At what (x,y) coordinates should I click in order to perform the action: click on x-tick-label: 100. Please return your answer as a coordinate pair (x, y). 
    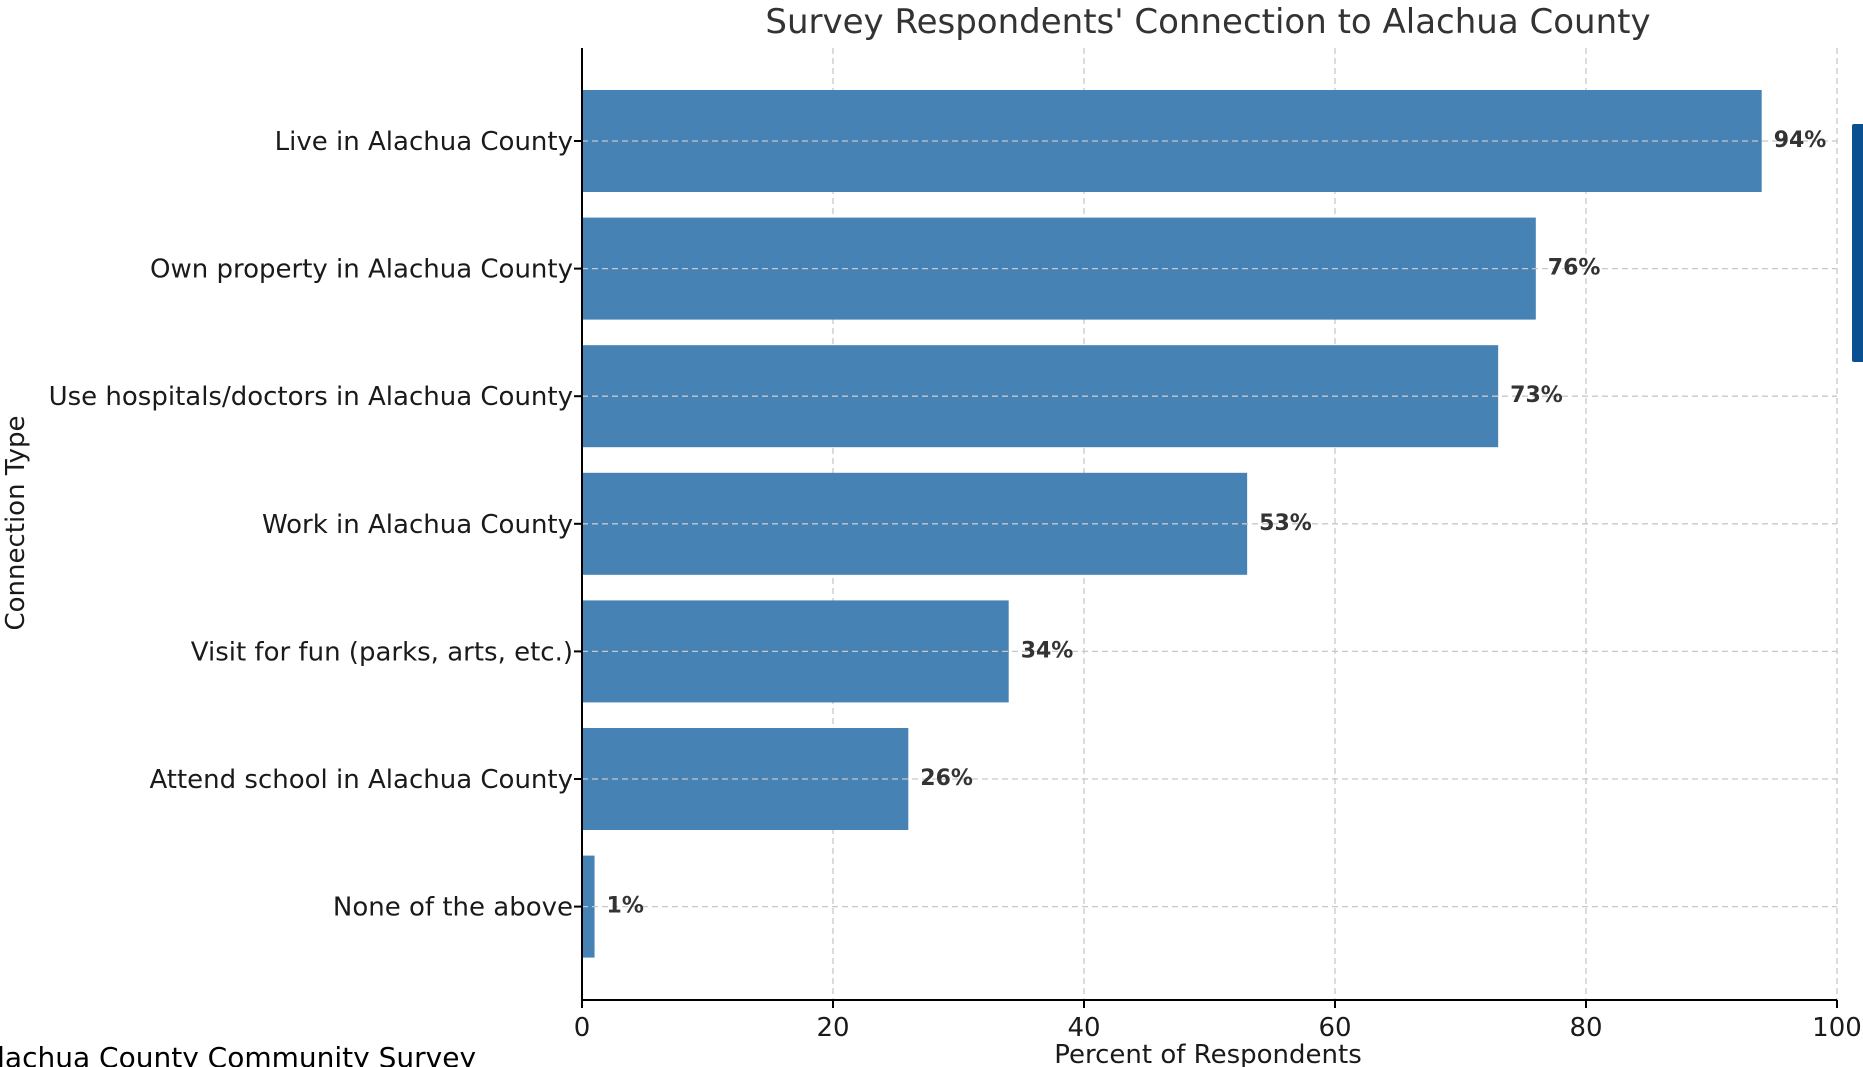
    Looking at the image, I should click on (1837, 1028).